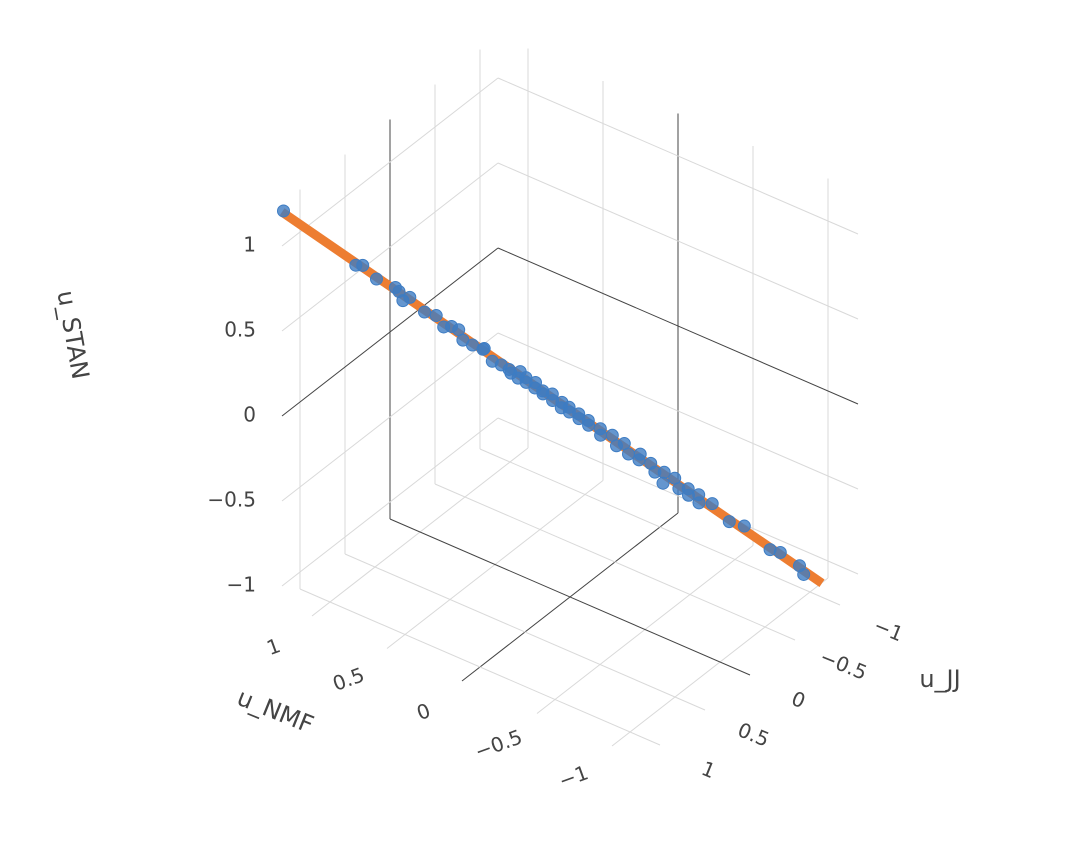 This screenshot has height=854, width=1078. Describe the element at coordinates (753, 735) in the screenshot. I see `x-tick-label: 0.5` at that location.